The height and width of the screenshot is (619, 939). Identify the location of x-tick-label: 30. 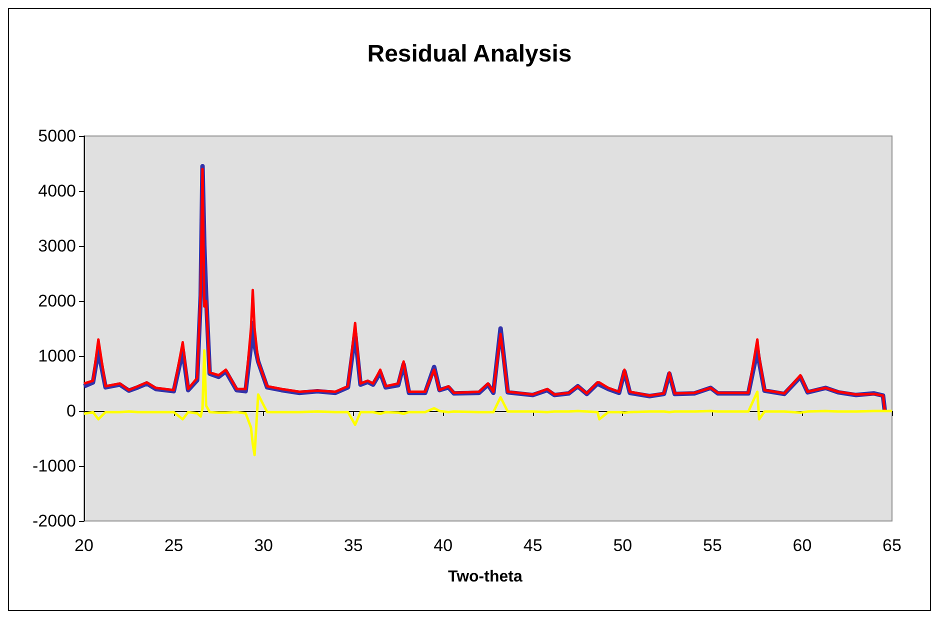
(264, 545).